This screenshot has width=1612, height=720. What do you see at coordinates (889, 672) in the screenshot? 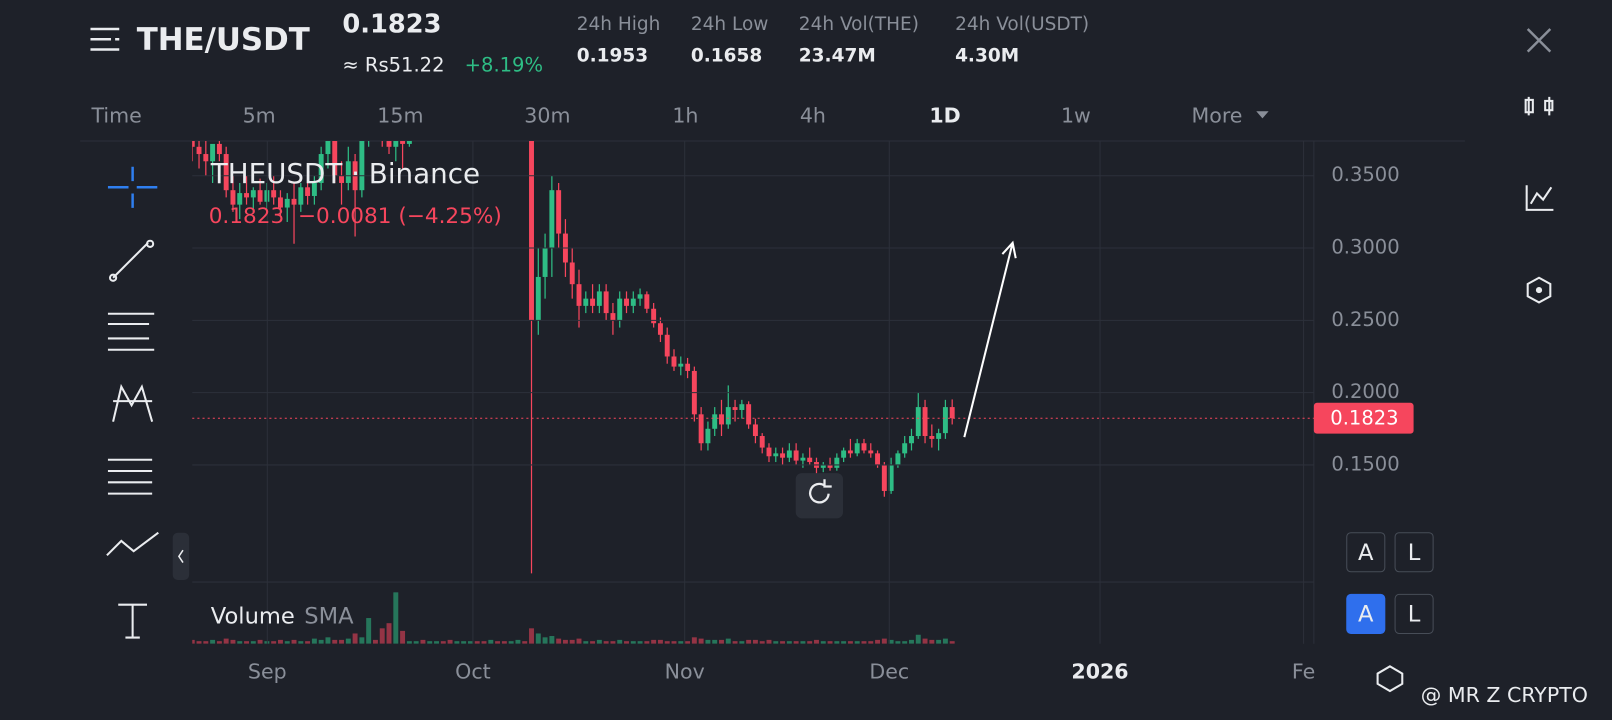
I see `x-tick-label: Dec` at bounding box center [889, 672].